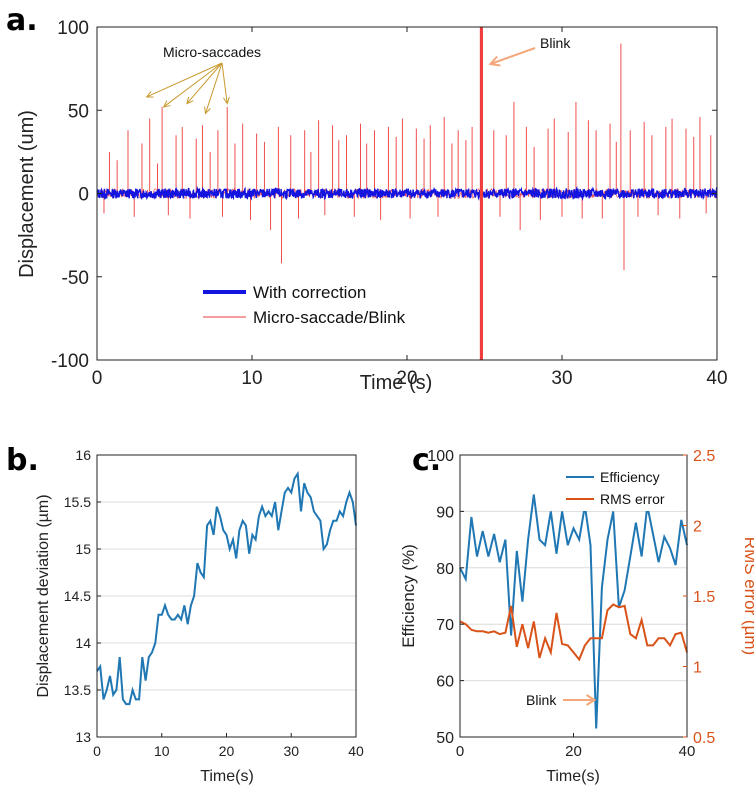 This screenshot has width=754, height=791. What do you see at coordinates (309, 292) in the screenshot?
I see `legend-label-with-correction: With correction` at bounding box center [309, 292].